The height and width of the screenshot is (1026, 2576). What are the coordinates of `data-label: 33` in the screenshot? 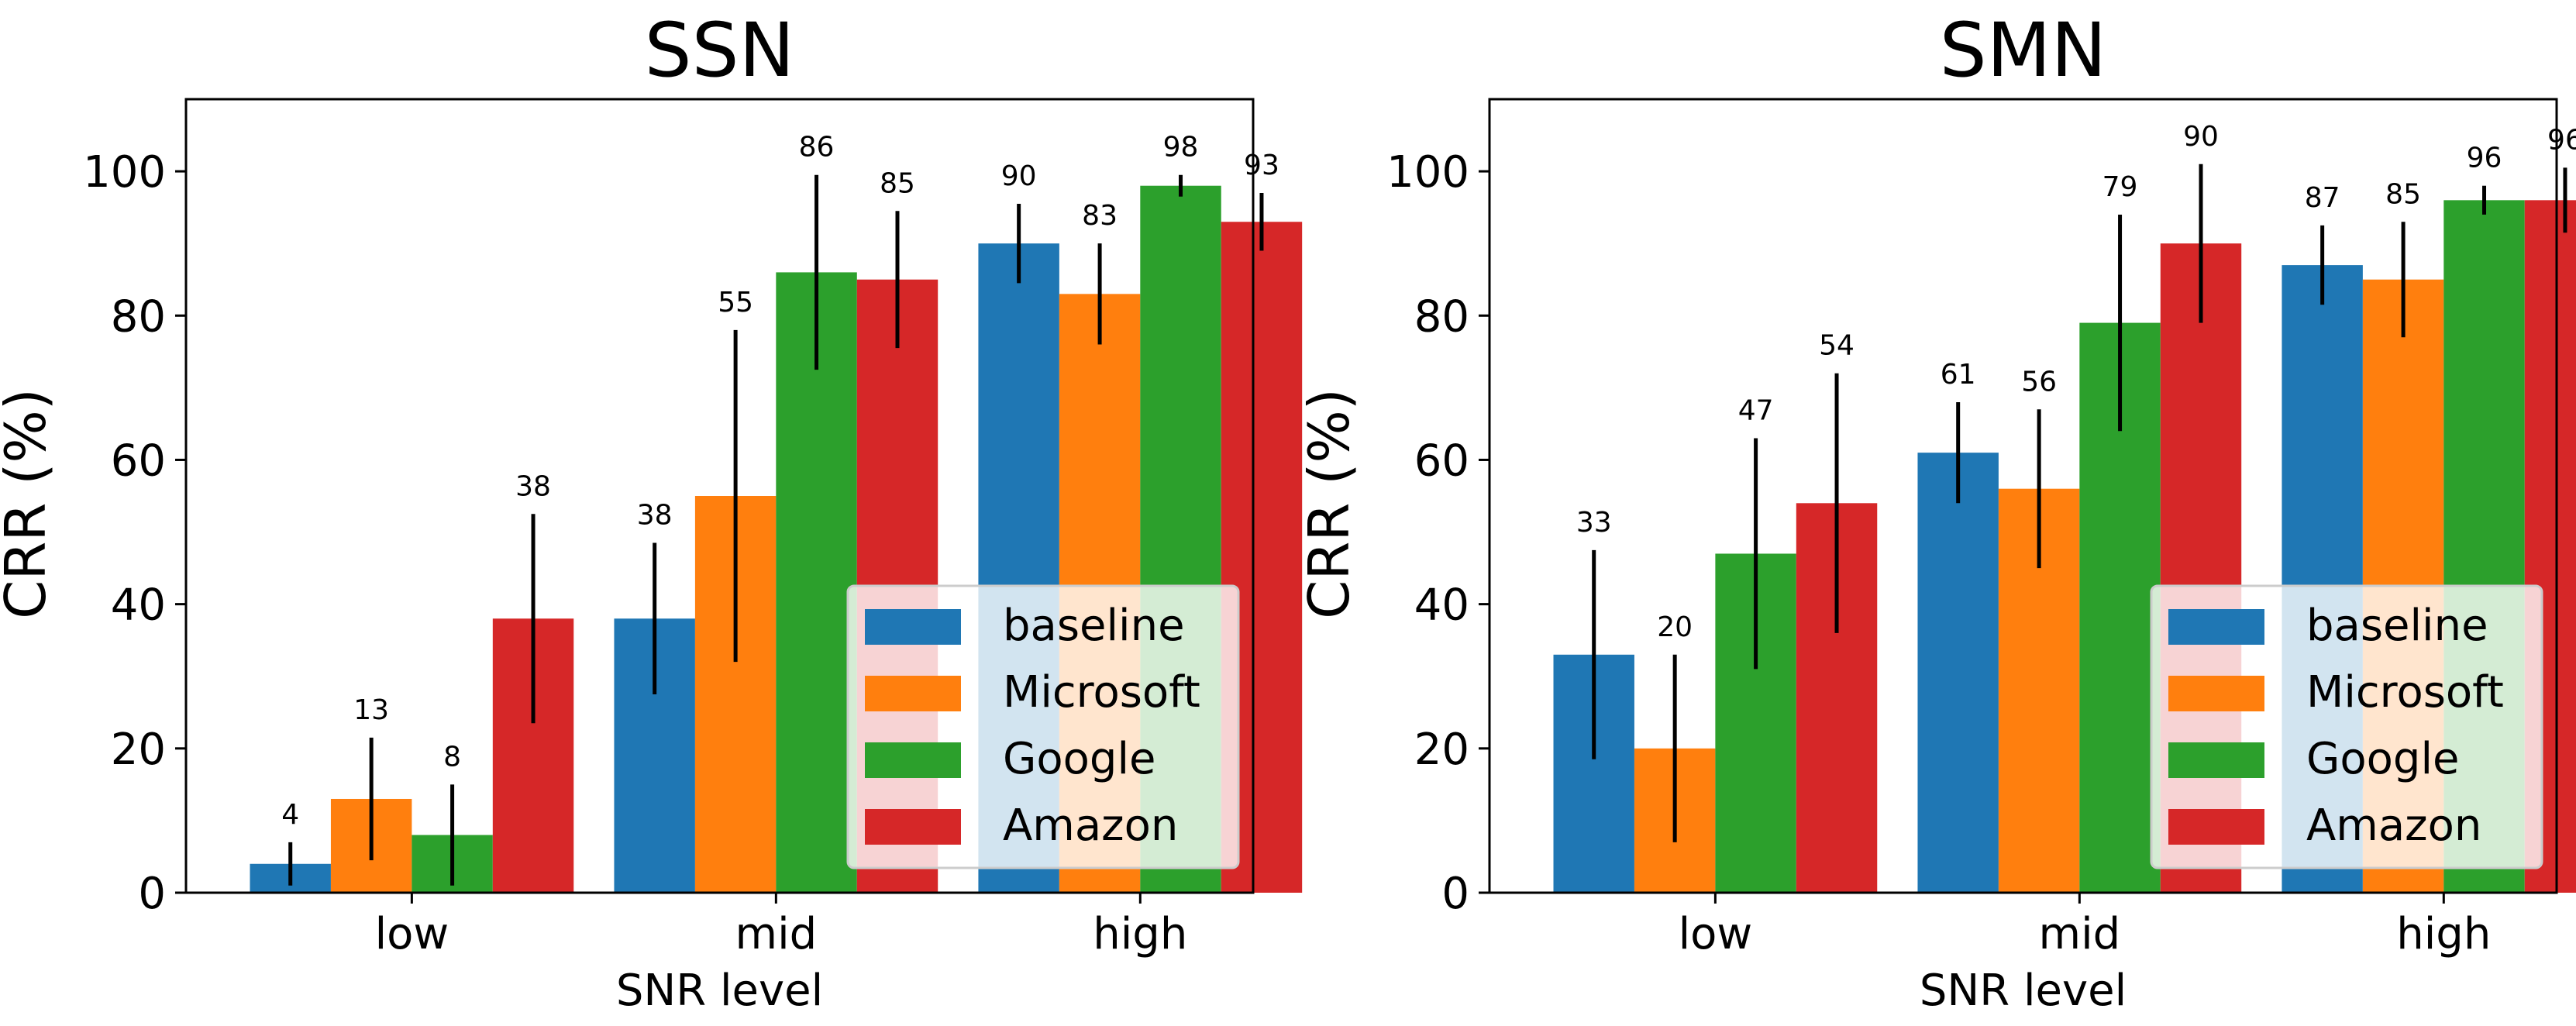 It's located at (1594, 523).